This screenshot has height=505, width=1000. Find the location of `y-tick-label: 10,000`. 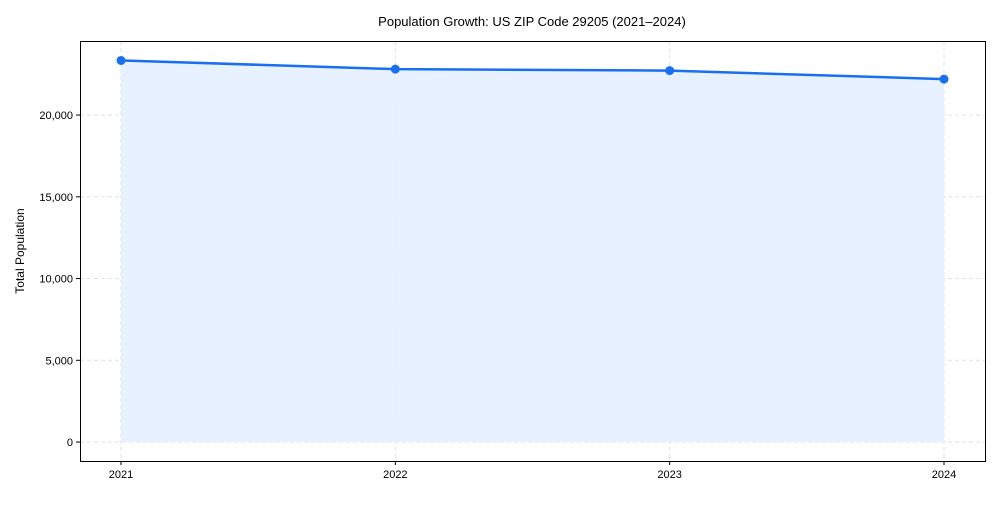

y-tick-label: 10,000 is located at coordinates (56, 280).